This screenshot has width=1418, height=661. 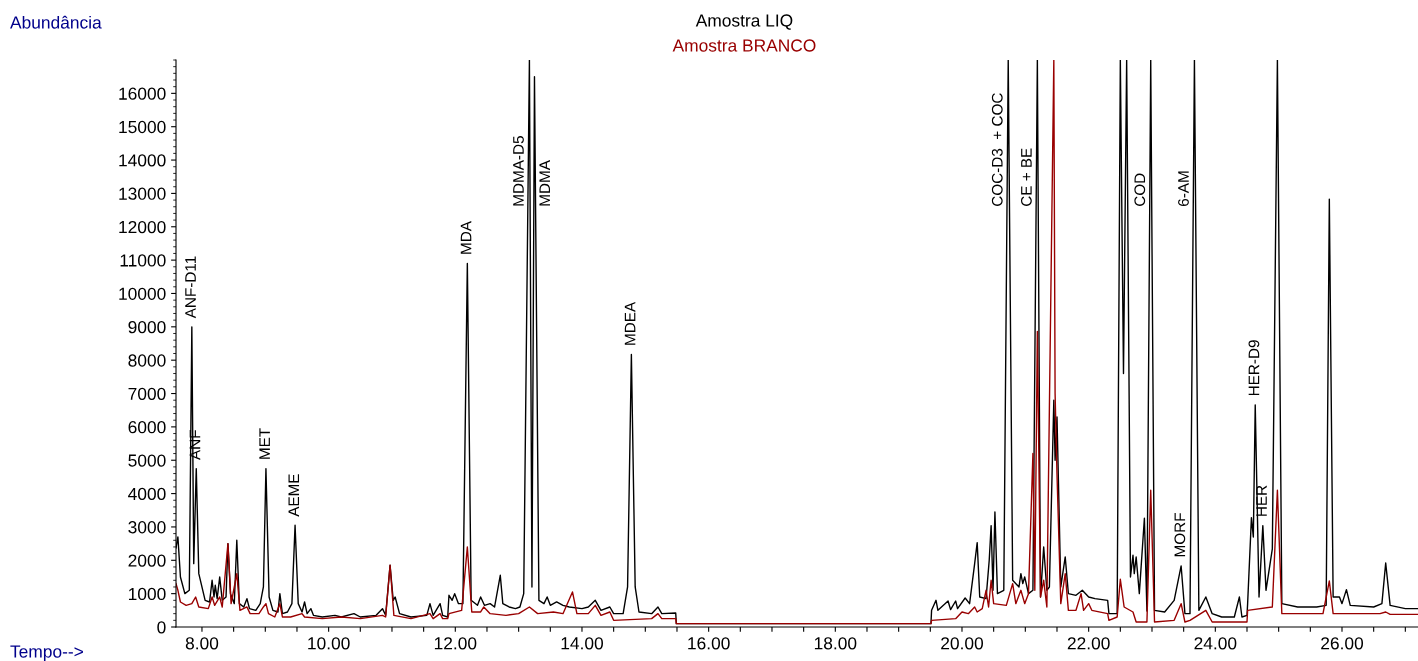 I want to click on y-tick-label: 6000, so click(x=147, y=427).